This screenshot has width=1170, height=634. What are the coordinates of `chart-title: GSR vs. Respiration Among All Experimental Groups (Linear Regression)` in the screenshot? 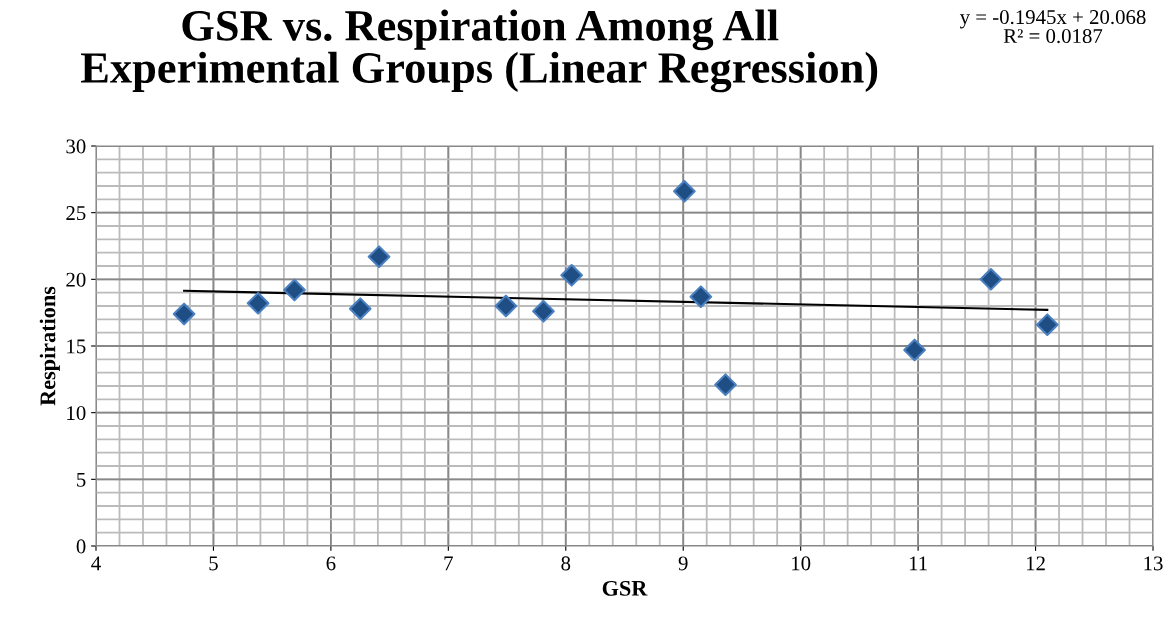 It's located at (479, 51).